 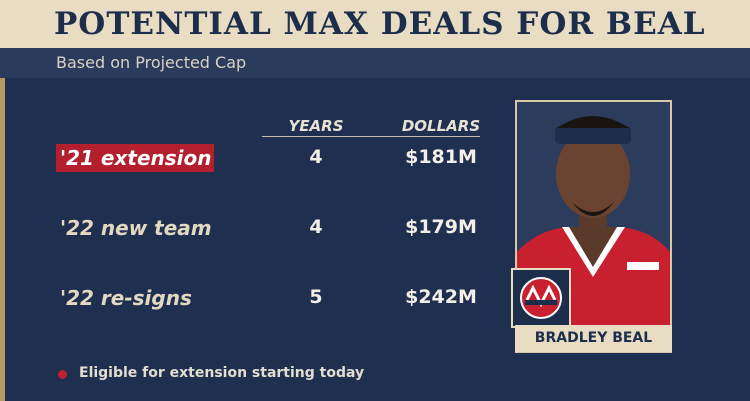 What do you see at coordinates (441, 297) in the screenshot?
I see `dollars-cell: $242M` at bounding box center [441, 297].